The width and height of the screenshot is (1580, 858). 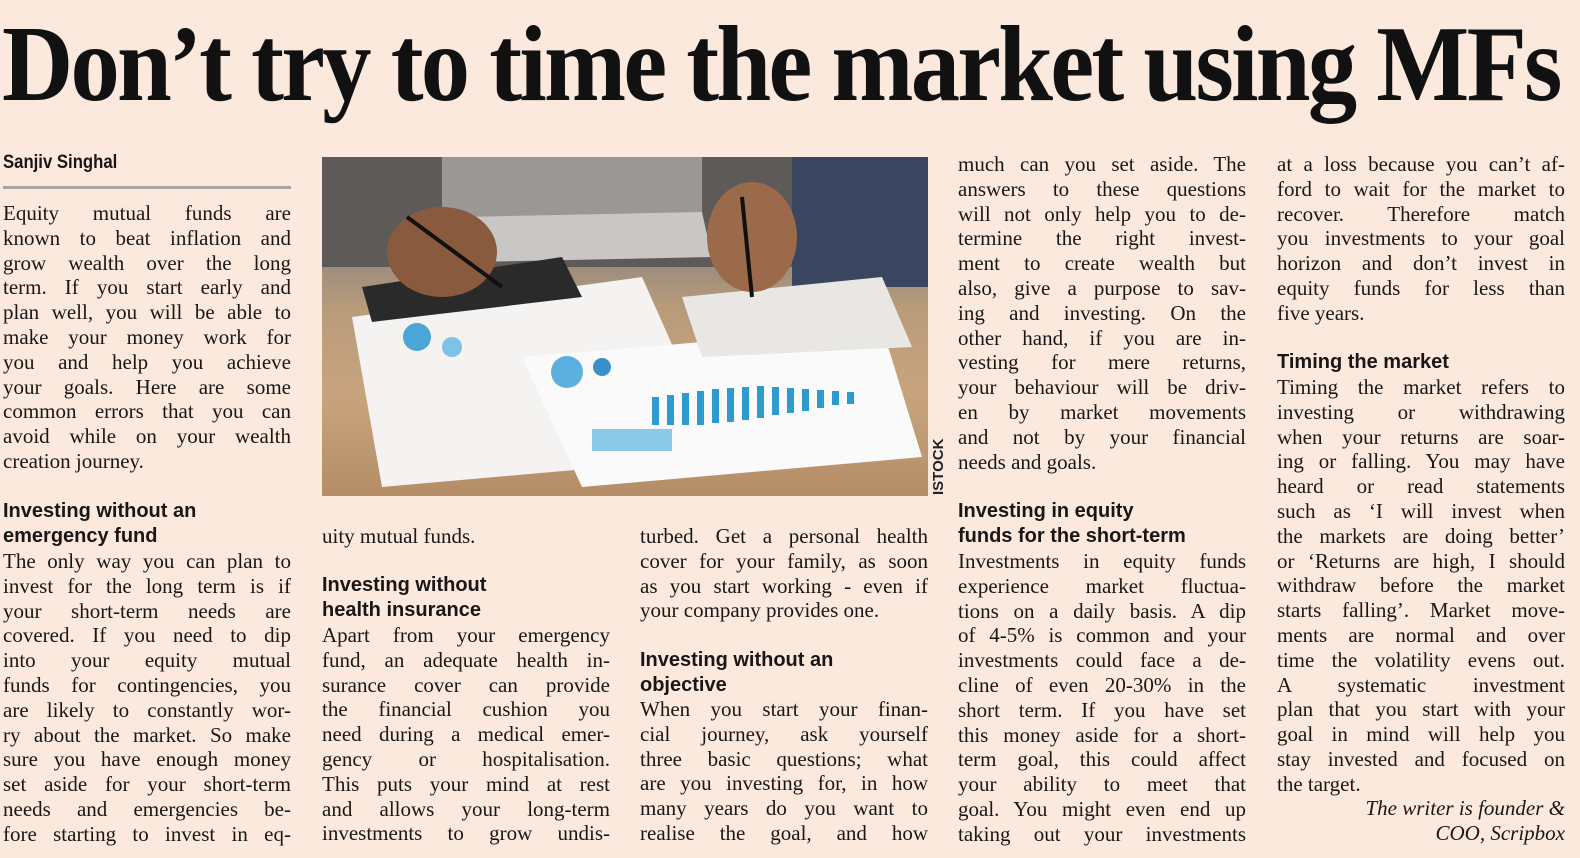 I want to click on text-line: investments could face a de-, so click(x=1102, y=660).